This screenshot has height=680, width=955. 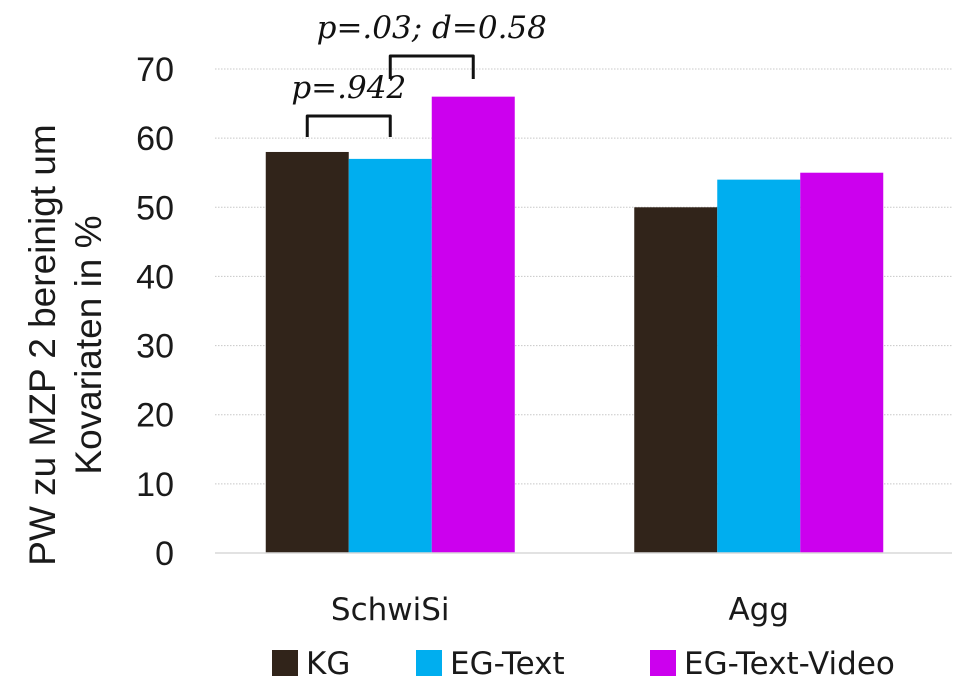 I want to click on y-tick-label: 30, so click(x=155, y=347).